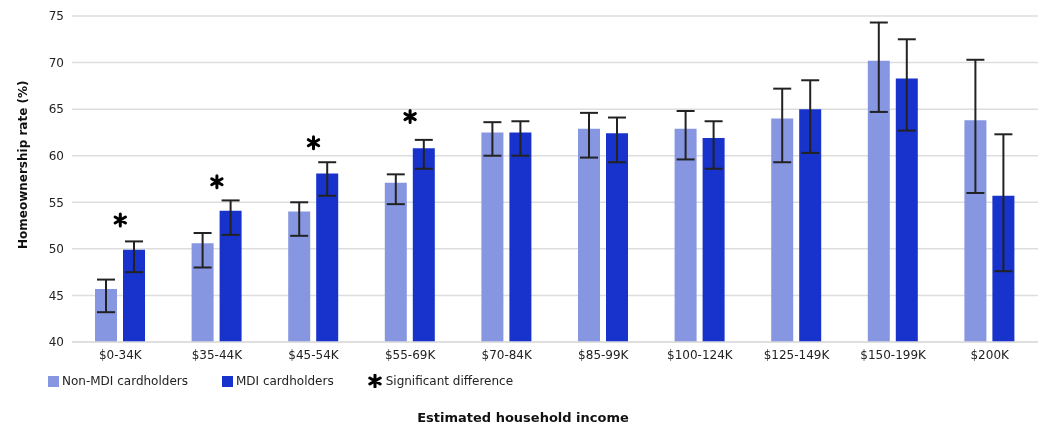  Describe the element at coordinates (125, 381) in the screenshot. I see `legend-label: Non-MDI cardholders` at that location.